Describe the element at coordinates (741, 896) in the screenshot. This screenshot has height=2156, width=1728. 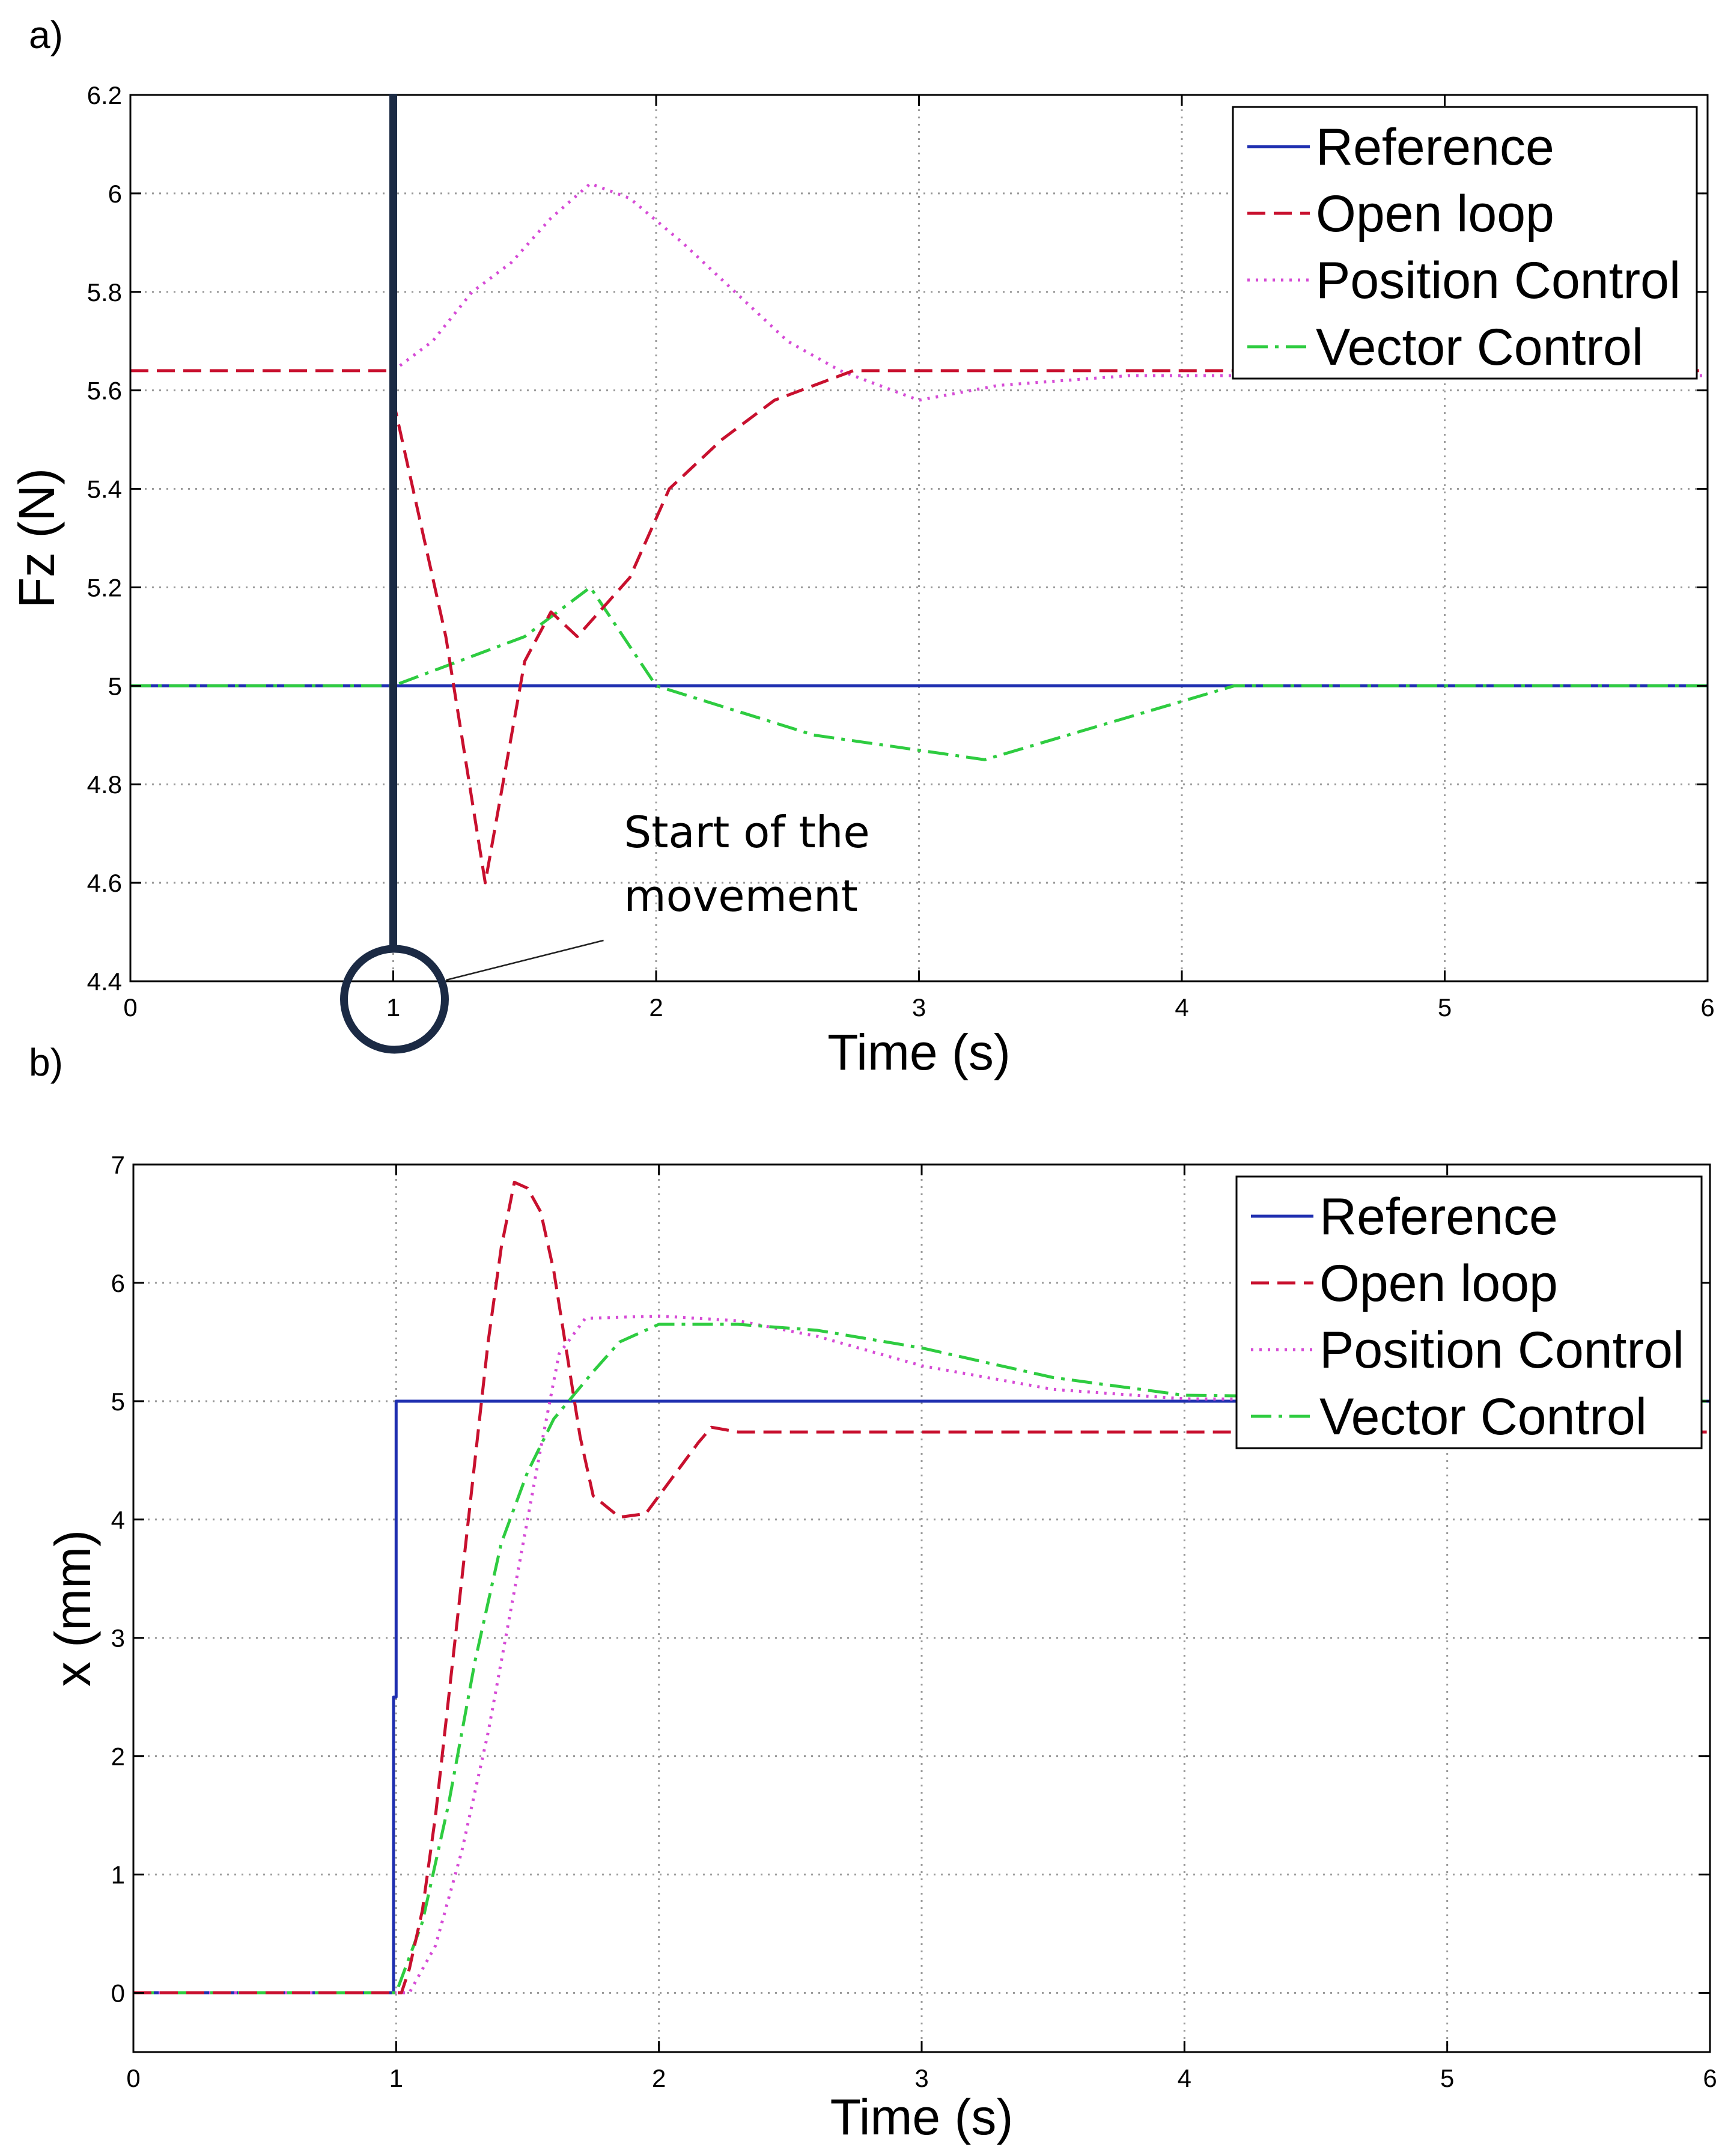
I see `annotation-text-line2: movement` at that location.